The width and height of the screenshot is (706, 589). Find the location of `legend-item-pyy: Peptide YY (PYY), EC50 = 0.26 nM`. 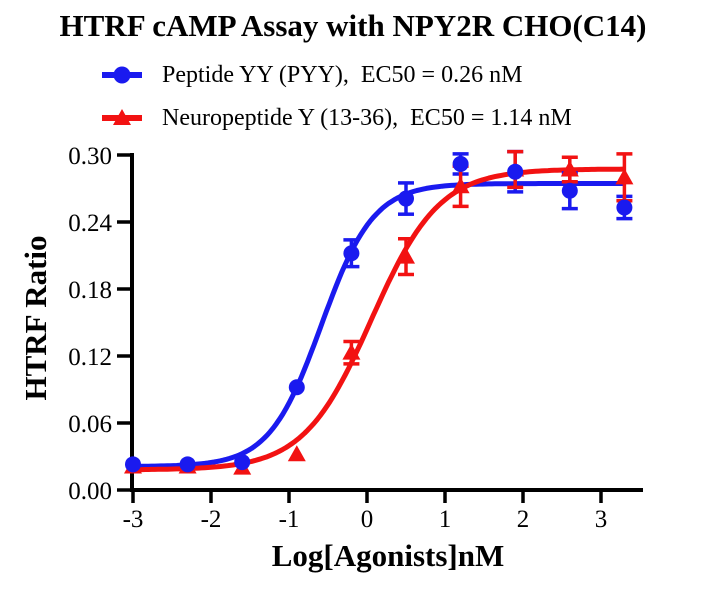

legend-item-pyy: Peptide YY (PYY), EC50 = 0.26 nM is located at coordinates (335, 75).